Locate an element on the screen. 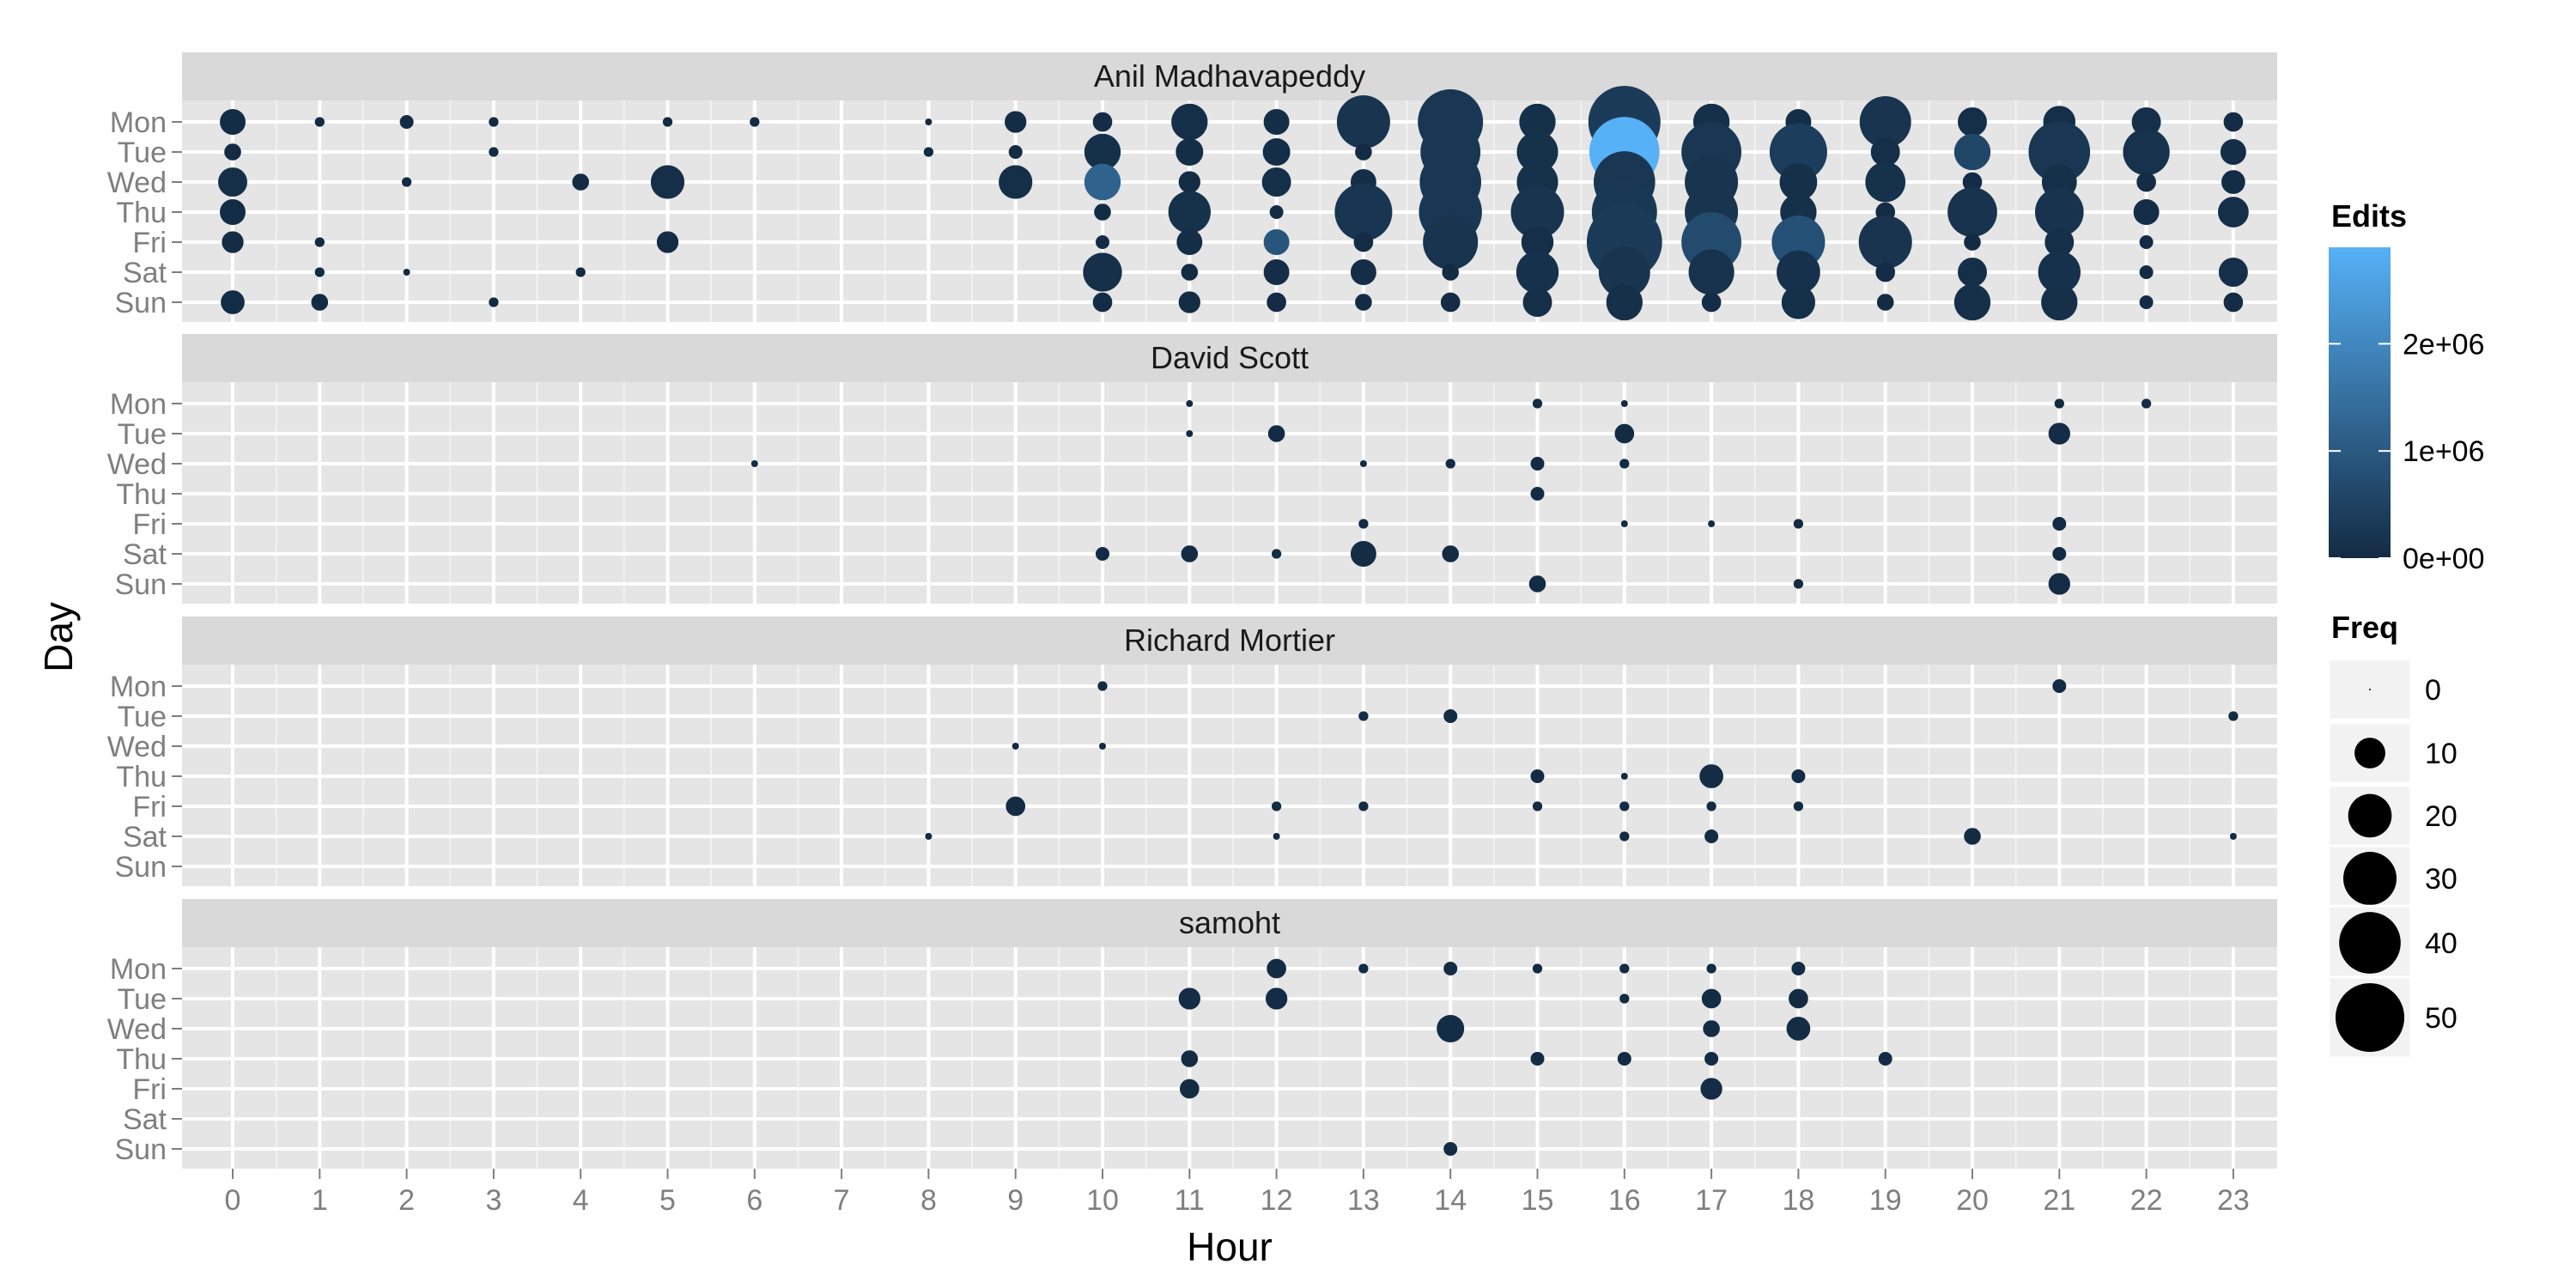 The height and width of the screenshot is (1288, 2576). x-axis-title: Hour is located at coordinates (1230, 1246).